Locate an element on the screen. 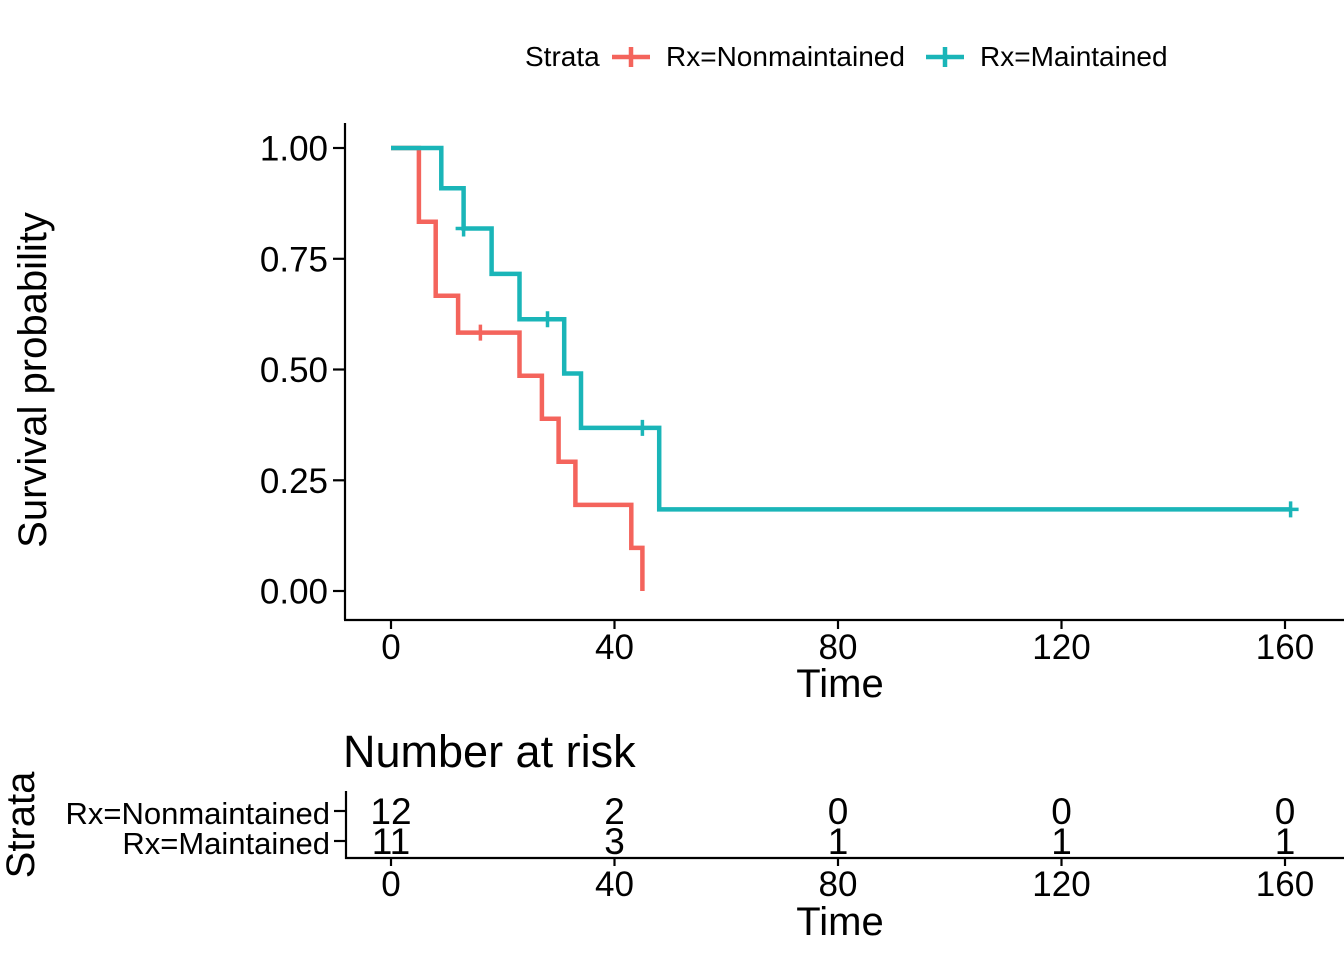 This screenshot has height=960, width=1344. risk-x-axis-tick-labels: 0 40 80 120 160 is located at coordinates (847, 884).